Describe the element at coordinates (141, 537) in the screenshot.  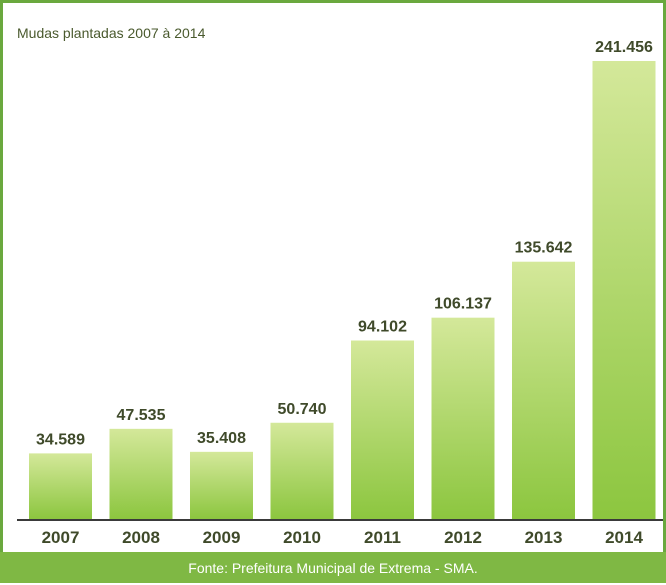
I see `category-label-2008: 2008` at that location.